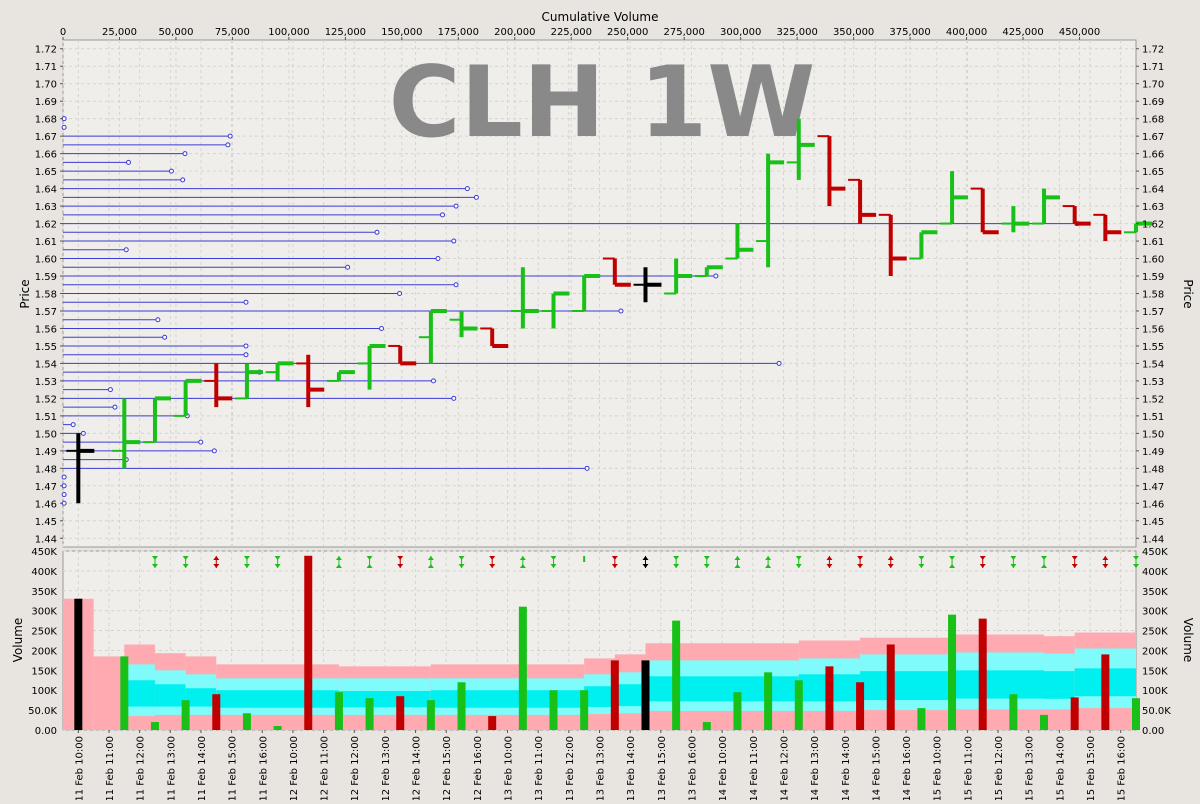 Image resolution: width=1200 pixels, height=804 pixels. I want to click on top-axis-tick-label: 375,000, so click(909, 32).